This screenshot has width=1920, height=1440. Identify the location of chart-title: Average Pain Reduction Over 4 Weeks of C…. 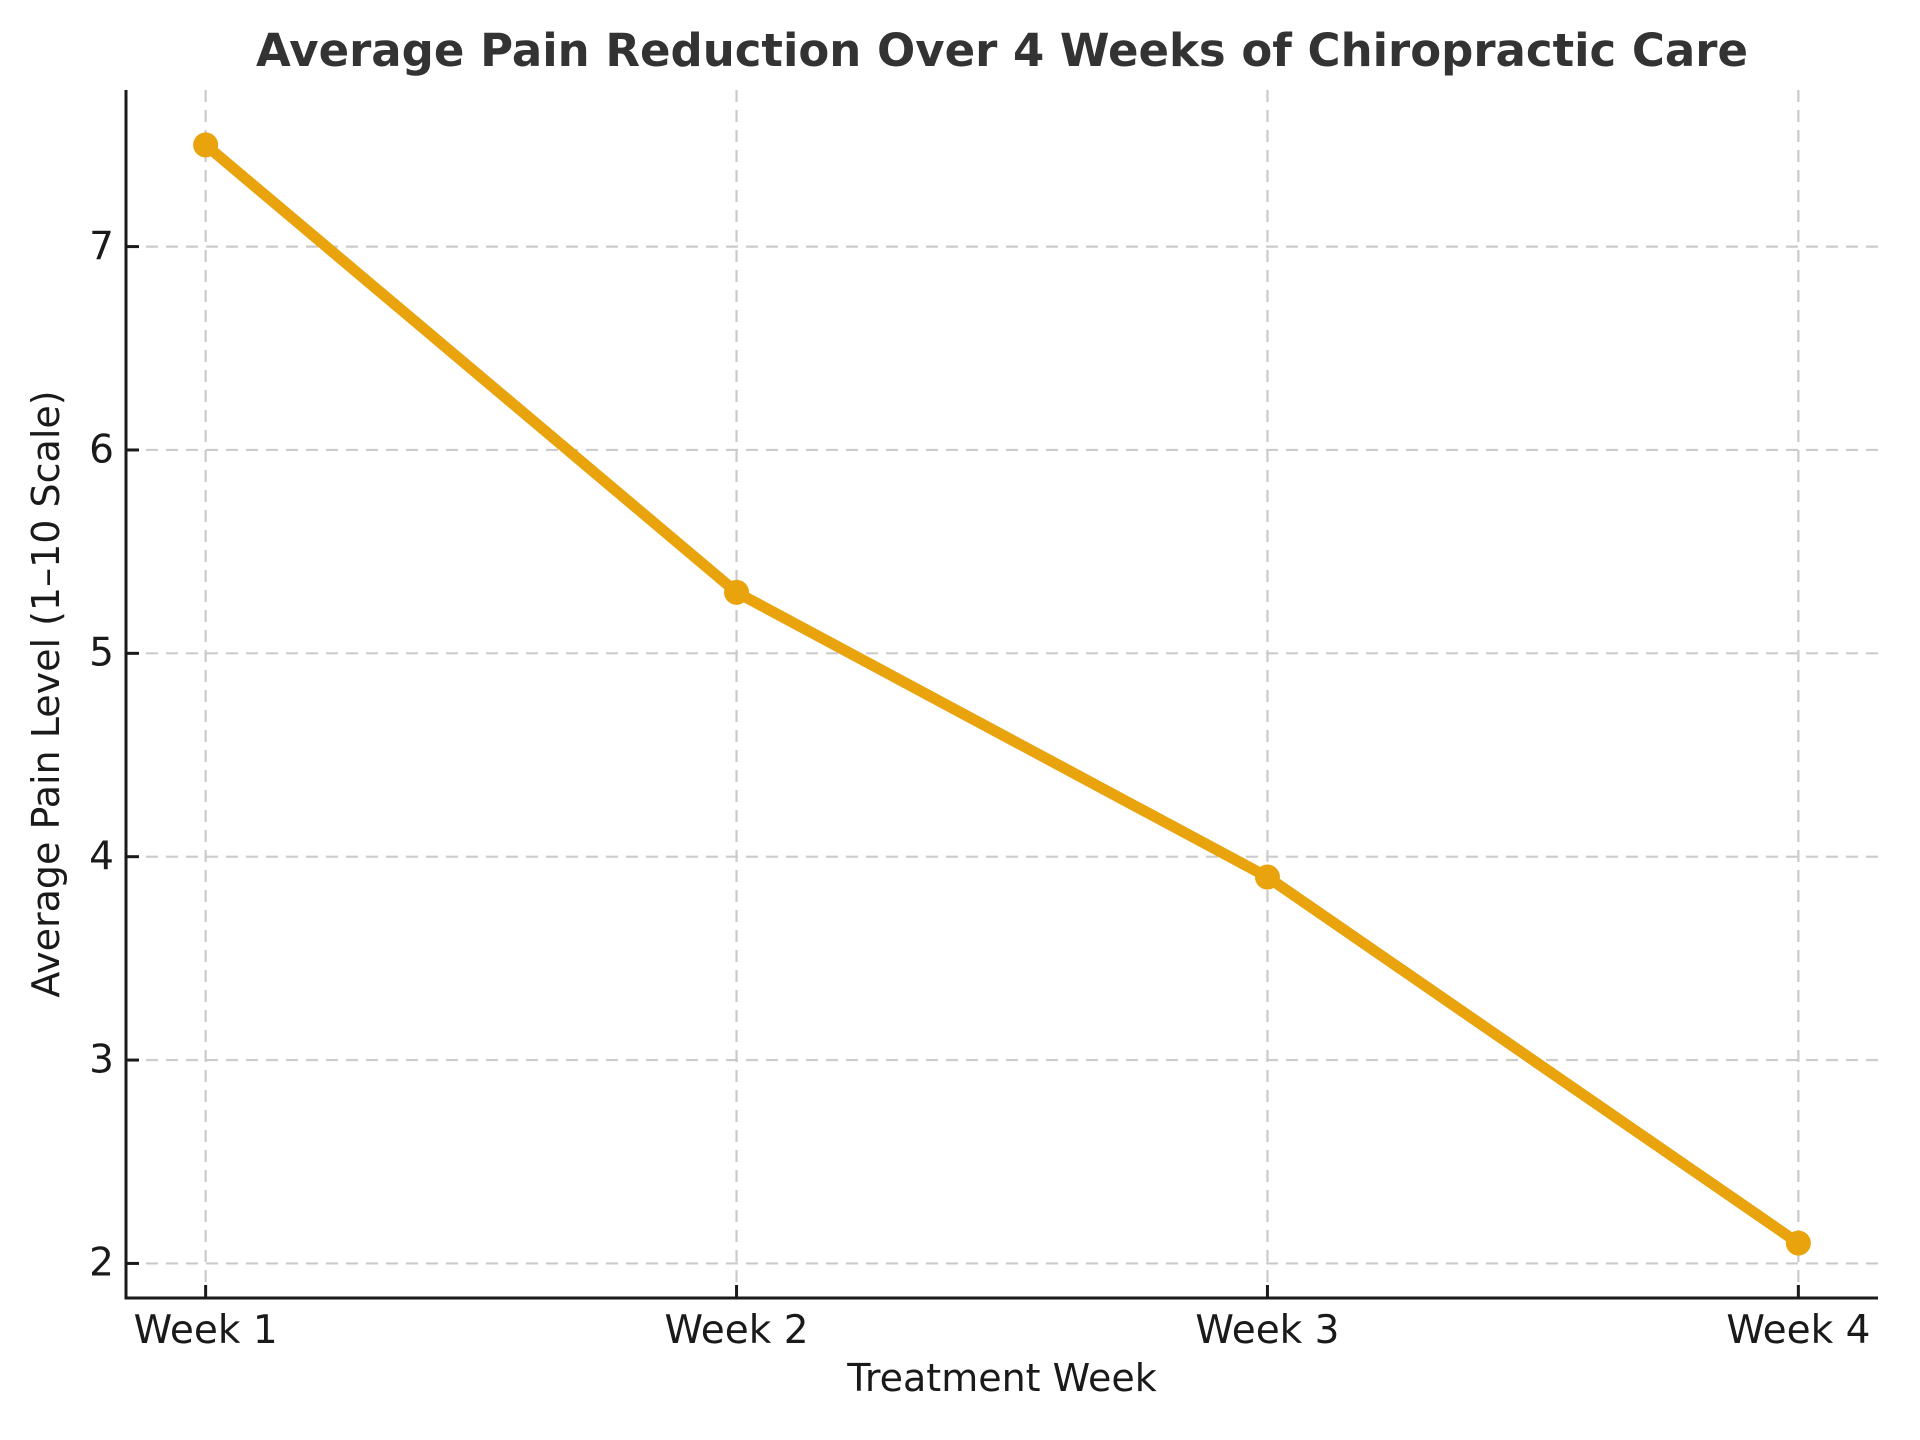
(1002, 50).